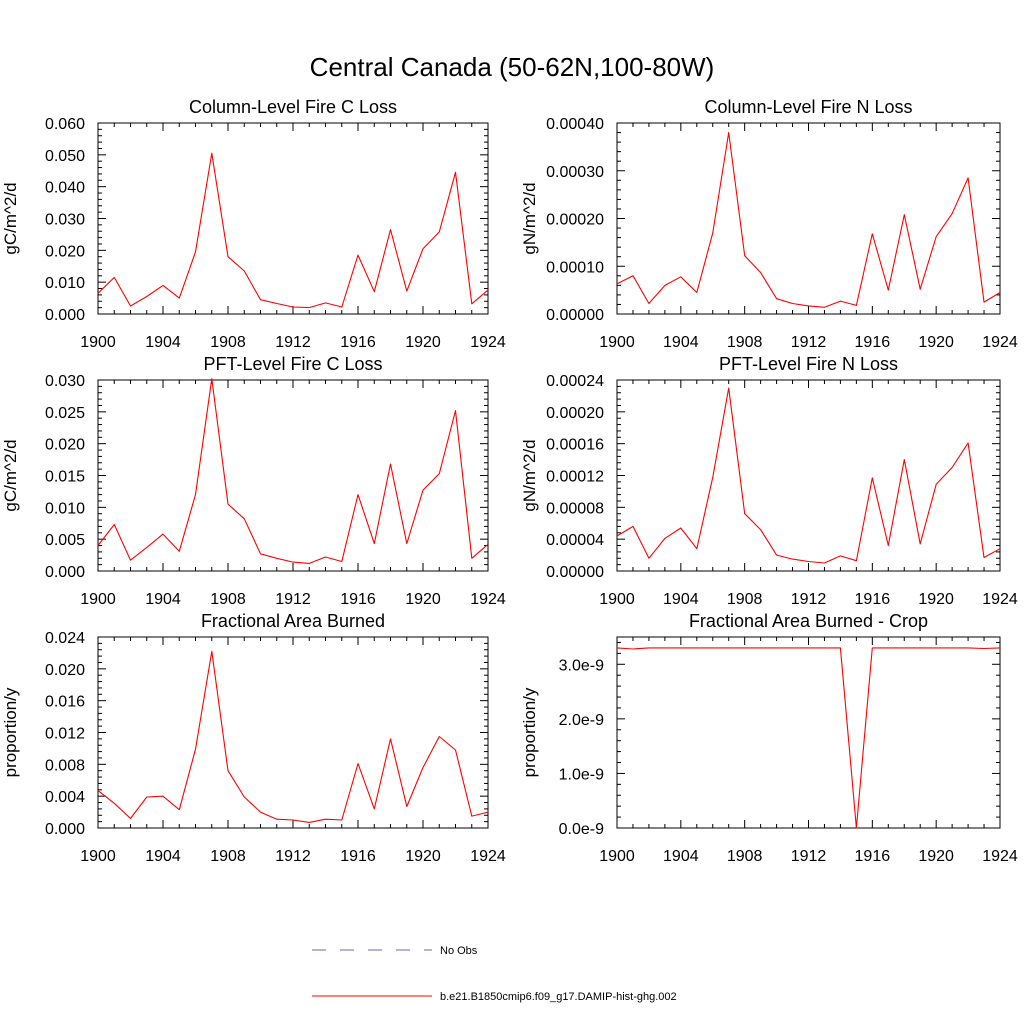  Describe the element at coordinates (575, 124) in the screenshot. I see `y-tick-label: 0.00040` at that location.